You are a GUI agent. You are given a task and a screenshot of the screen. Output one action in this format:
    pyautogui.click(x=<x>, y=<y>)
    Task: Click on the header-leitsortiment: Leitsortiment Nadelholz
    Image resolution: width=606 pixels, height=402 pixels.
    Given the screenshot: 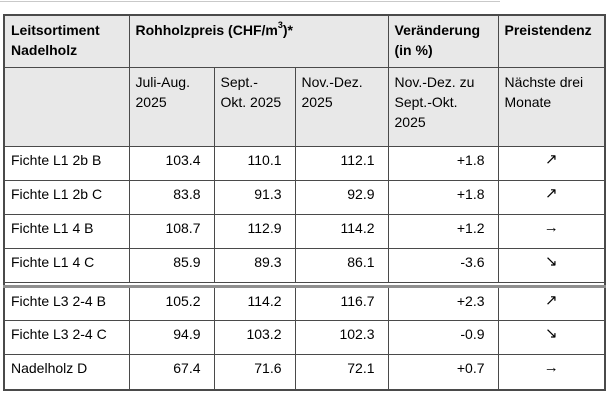 What is the action you would take?
    pyautogui.click(x=66, y=41)
    